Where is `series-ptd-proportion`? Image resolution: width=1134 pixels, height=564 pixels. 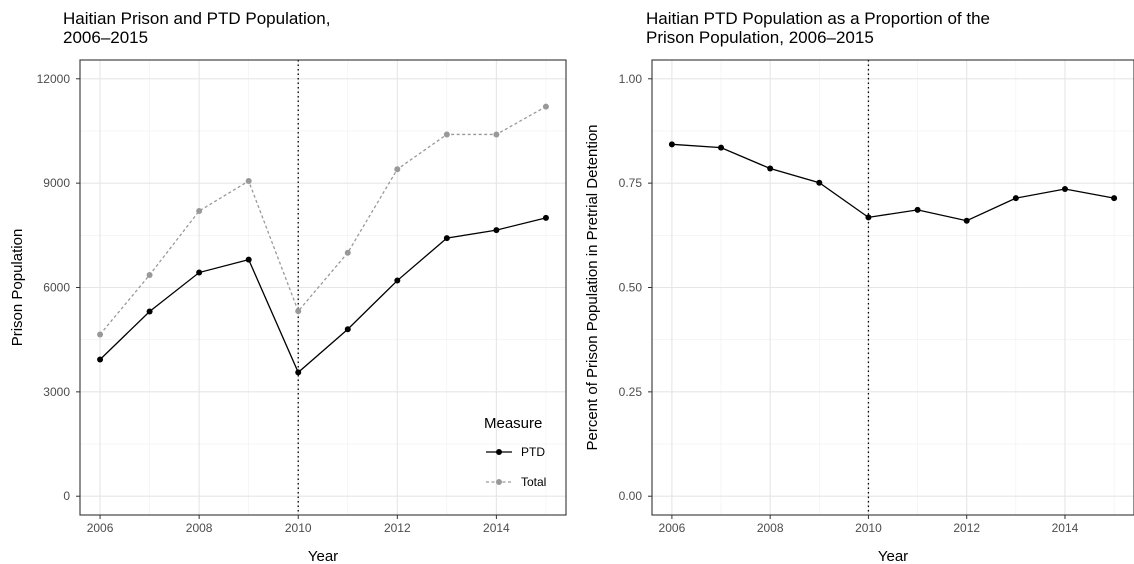
series-ptd-proportion is located at coordinates (893, 182).